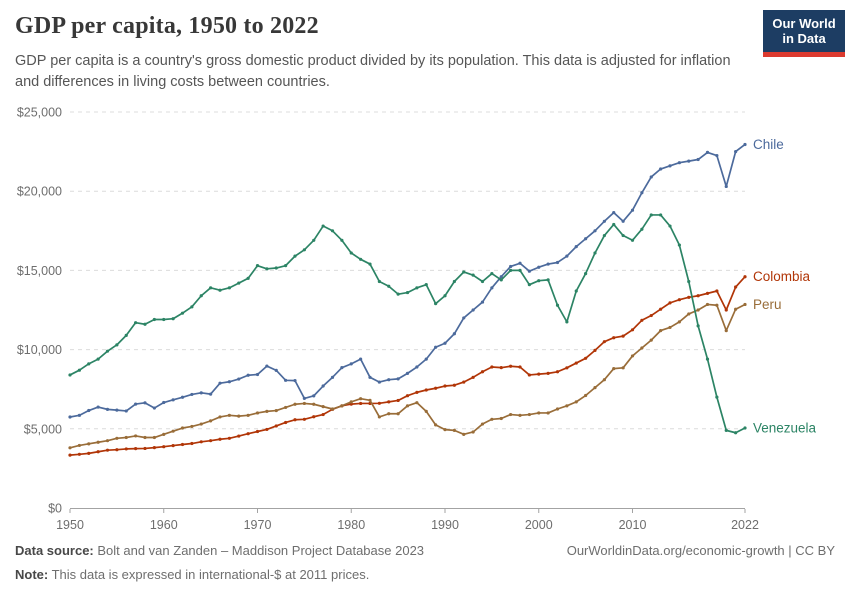 This screenshot has width=850, height=600. What do you see at coordinates (698, 296) in the screenshot?
I see `point-colombia-2017` at bounding box center [698, 296].